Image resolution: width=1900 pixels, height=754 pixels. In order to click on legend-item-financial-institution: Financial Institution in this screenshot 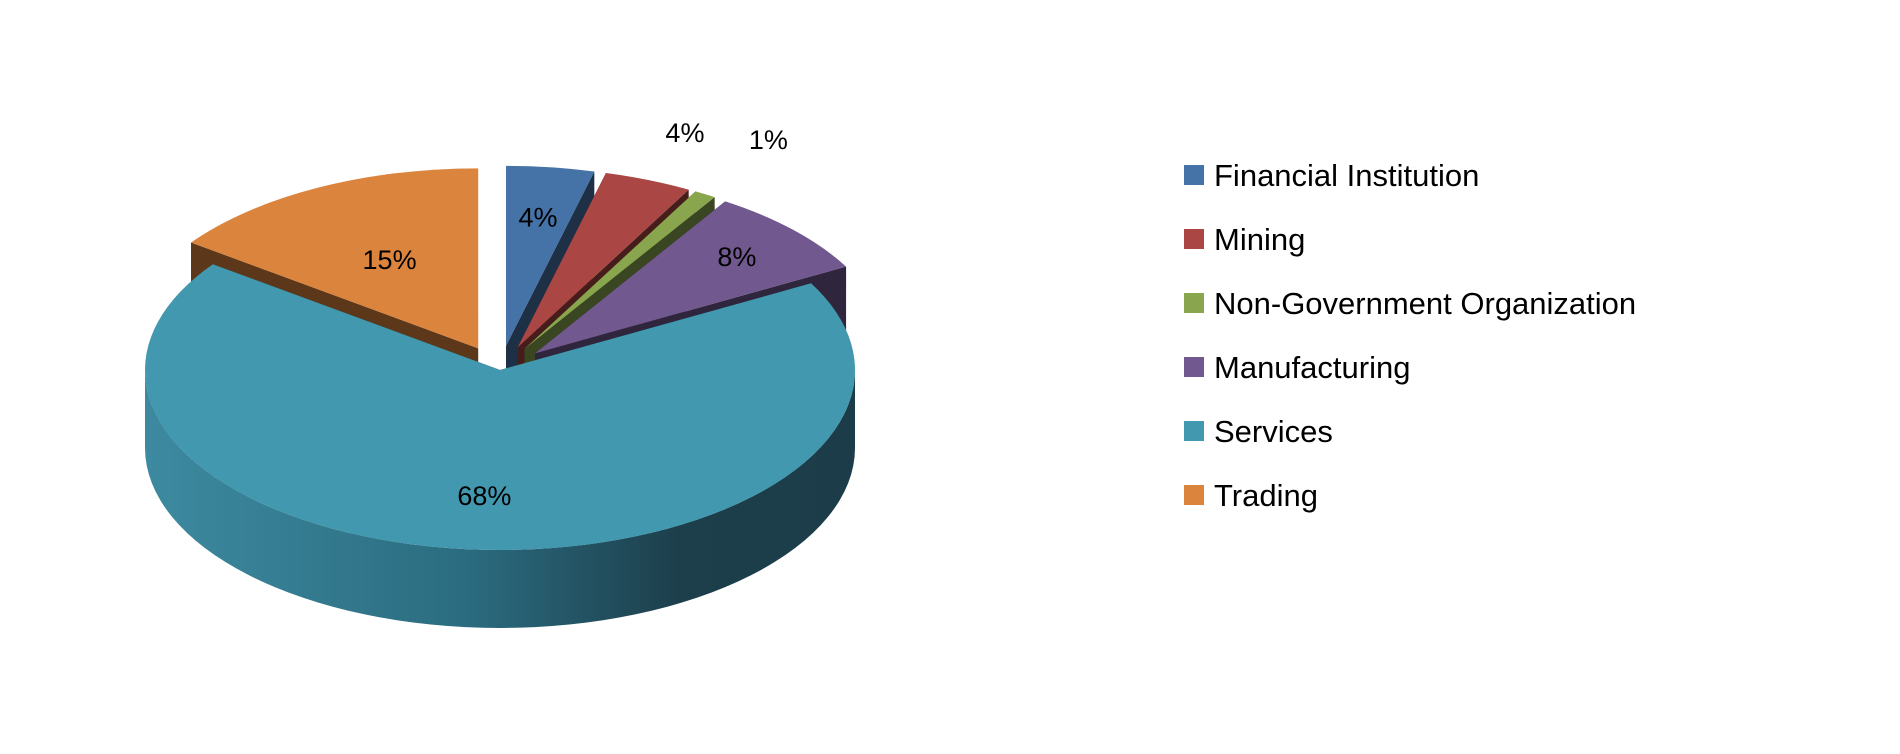, I will do `click(1331, 175)`.